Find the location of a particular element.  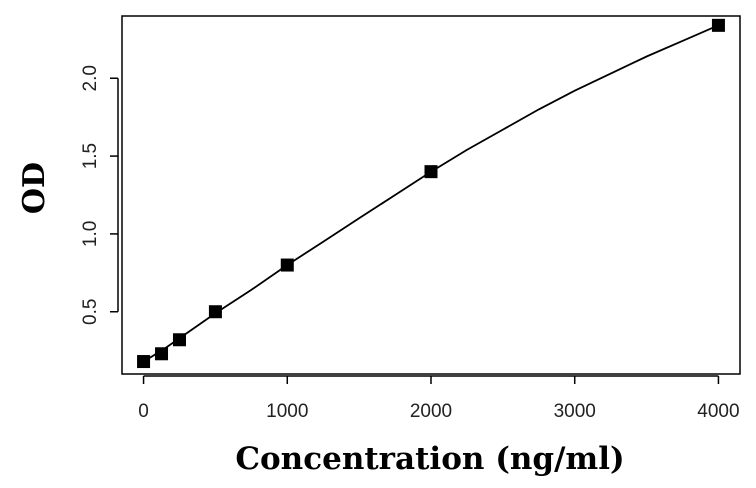

y-tick-label: 1.5 is located at coordinates (90, 156).